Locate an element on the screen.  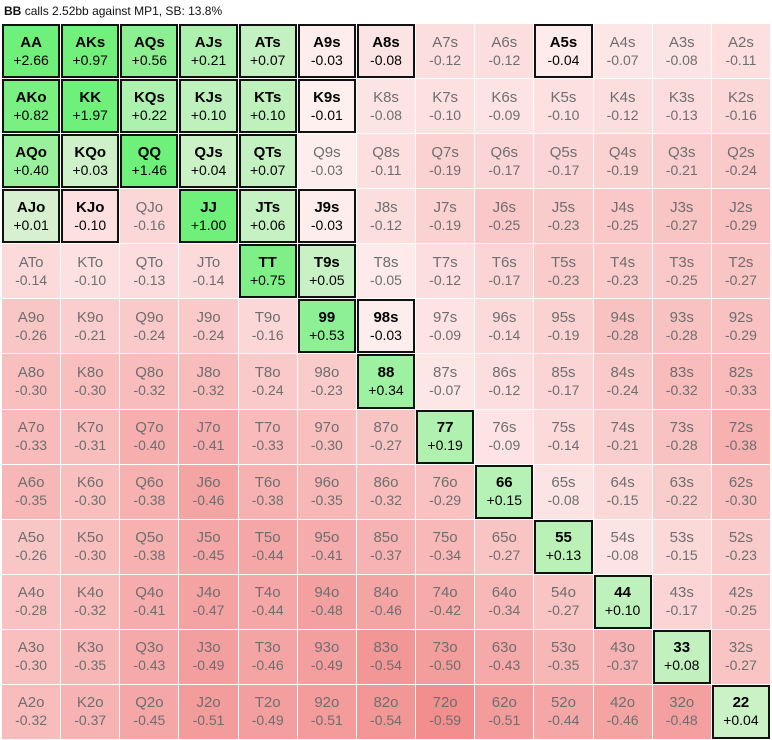
hand-cell: 65s -0.08 is located at coordinates (563, 491).